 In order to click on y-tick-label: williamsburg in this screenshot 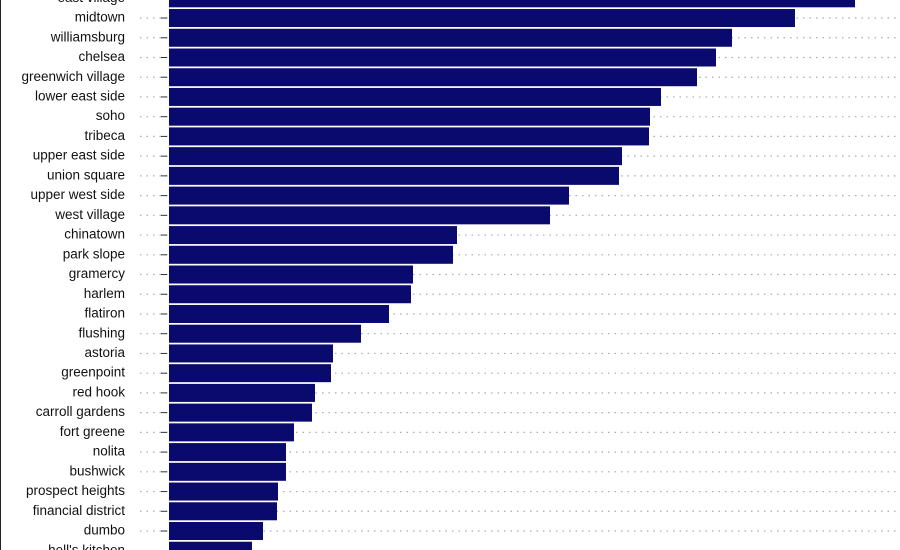, I will do `click(87, 36)`.